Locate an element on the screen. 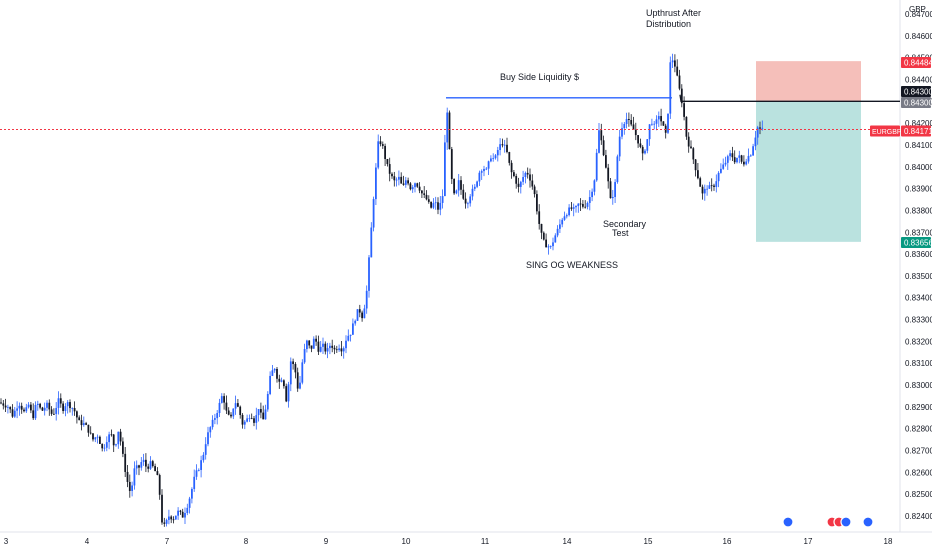 The height and width of the screenshot is (555, 932). time-tick-label: 17 is located at coordinates (808, 541).